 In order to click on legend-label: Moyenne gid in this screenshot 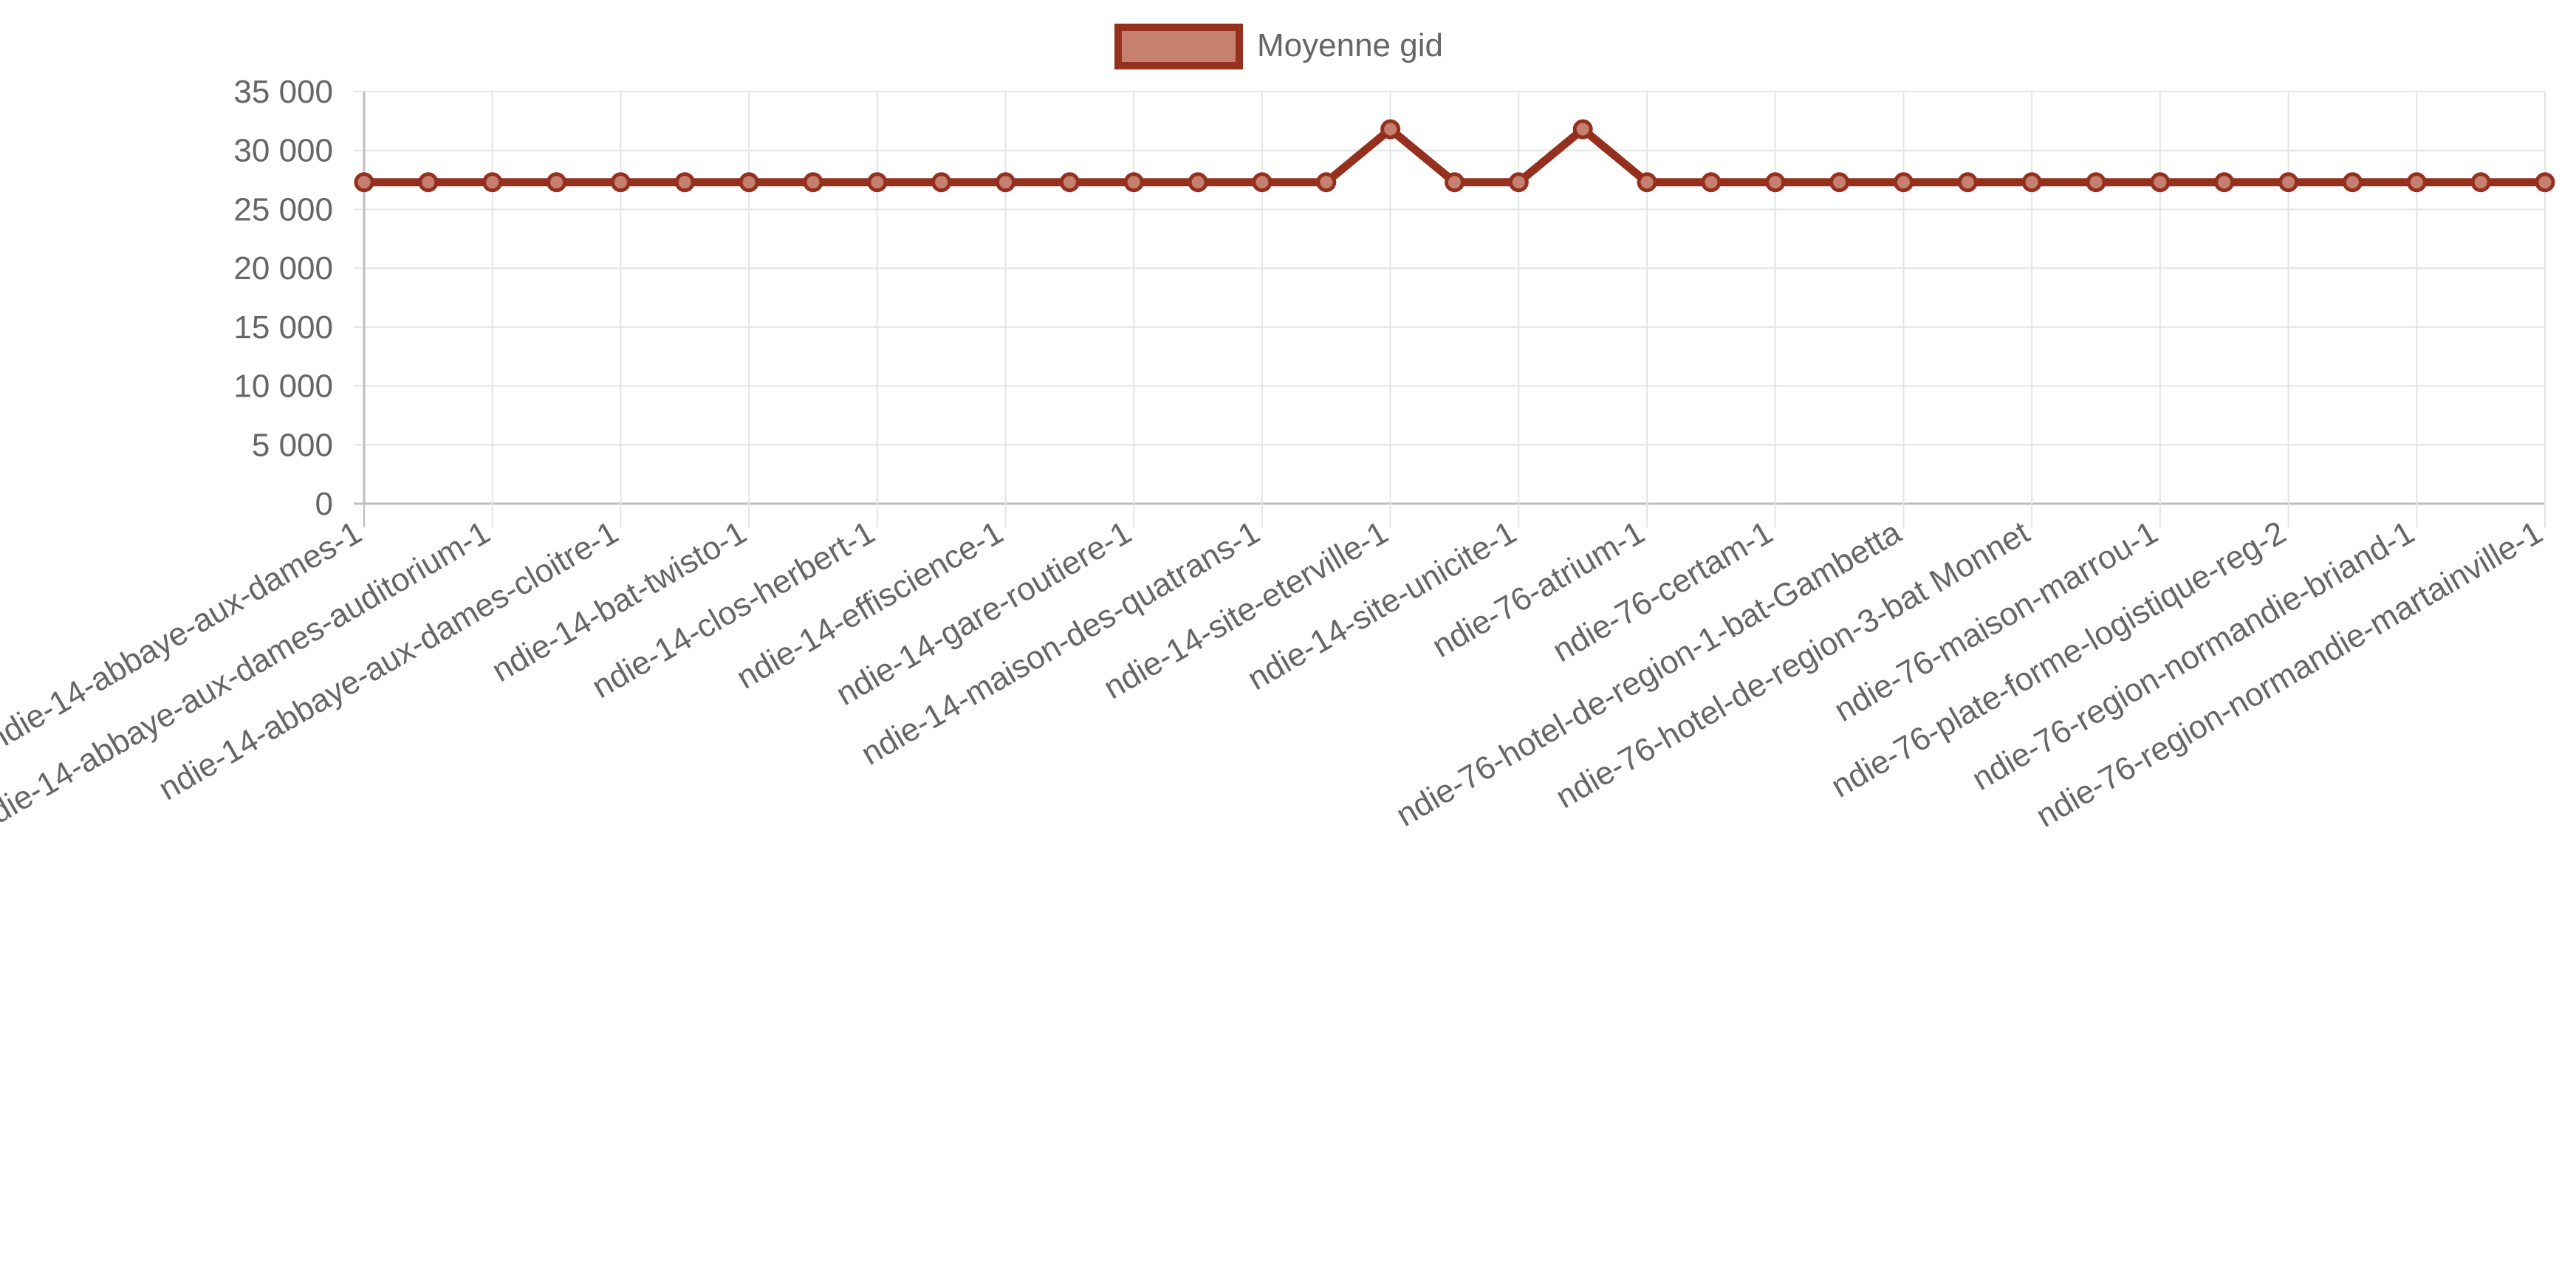, I will do `click(1350, 45)`.